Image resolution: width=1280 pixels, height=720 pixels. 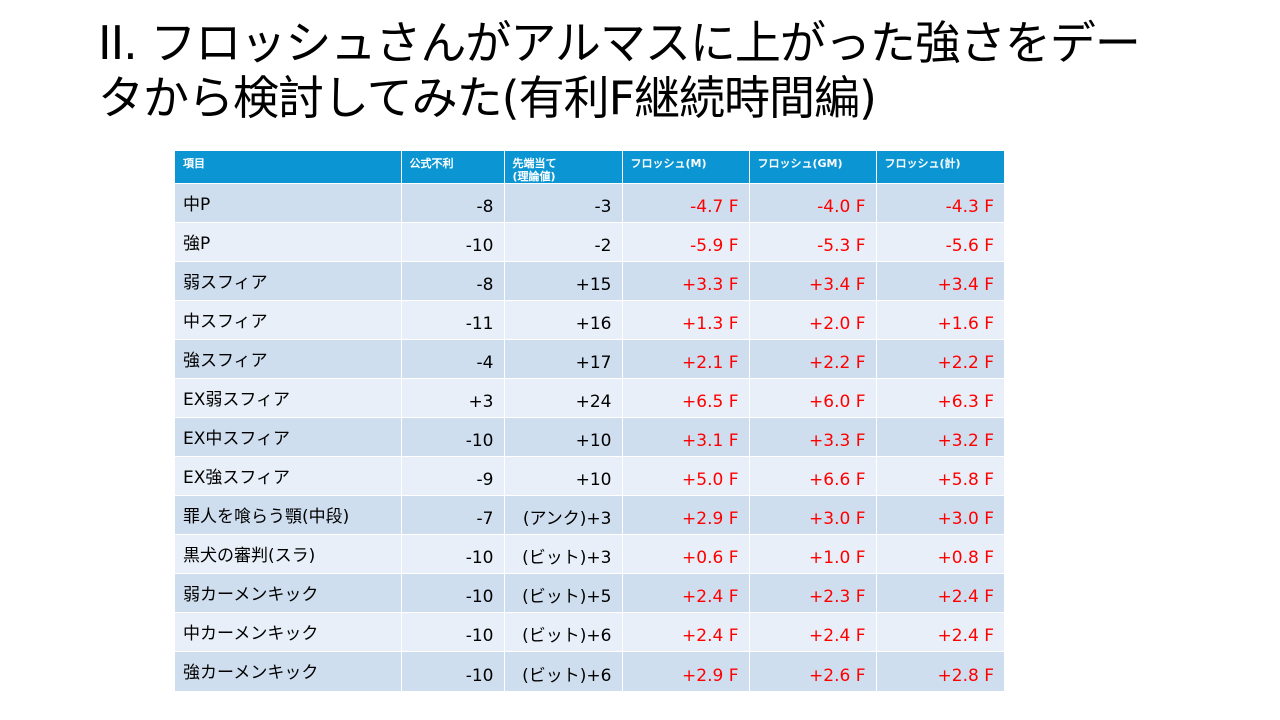 I want to click on cell-frosch-m: -4.7 F, so click(x=686, y=203).